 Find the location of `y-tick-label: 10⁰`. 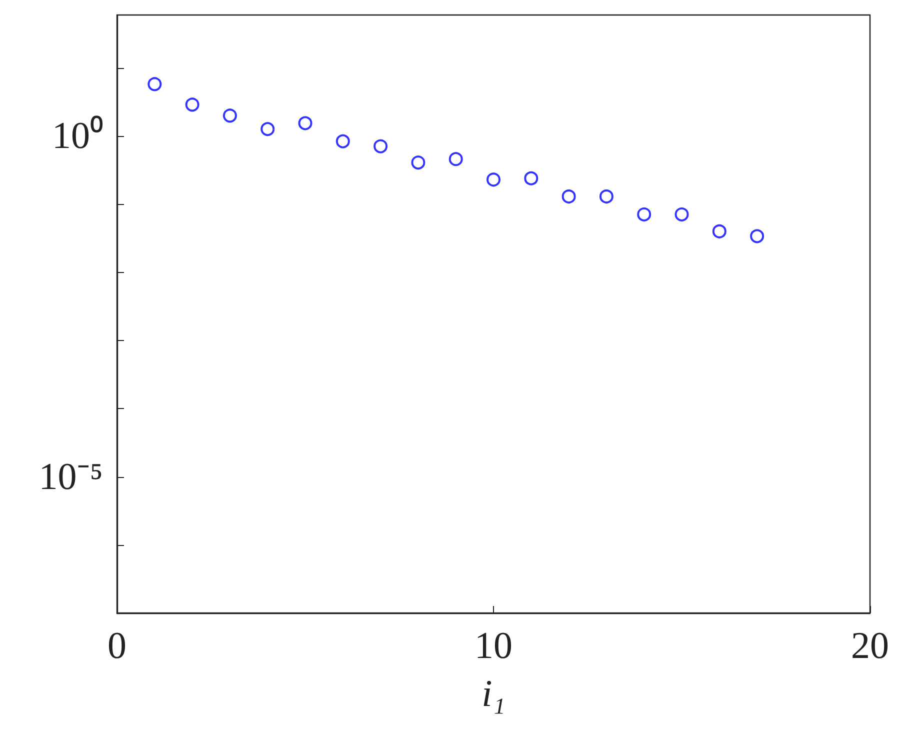

y-tick-label: 10⁰ is located at coordinates (77, 136).